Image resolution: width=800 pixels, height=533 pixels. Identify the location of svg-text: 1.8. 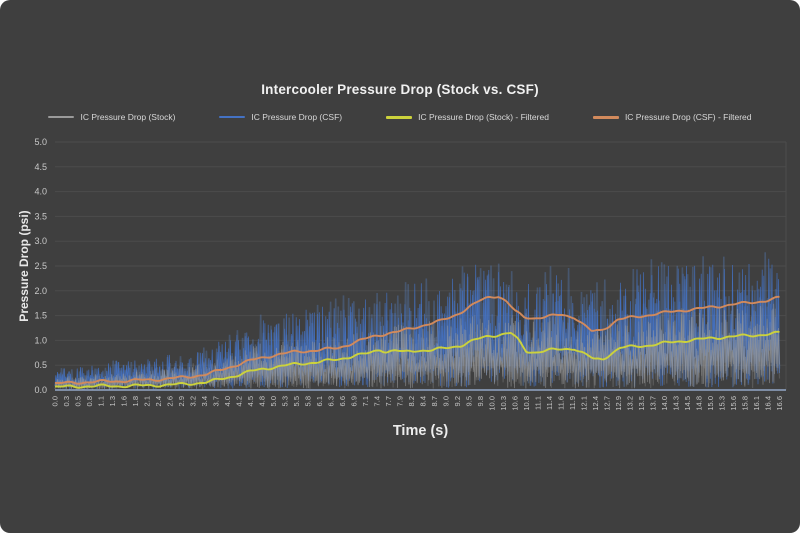
(135, 401).